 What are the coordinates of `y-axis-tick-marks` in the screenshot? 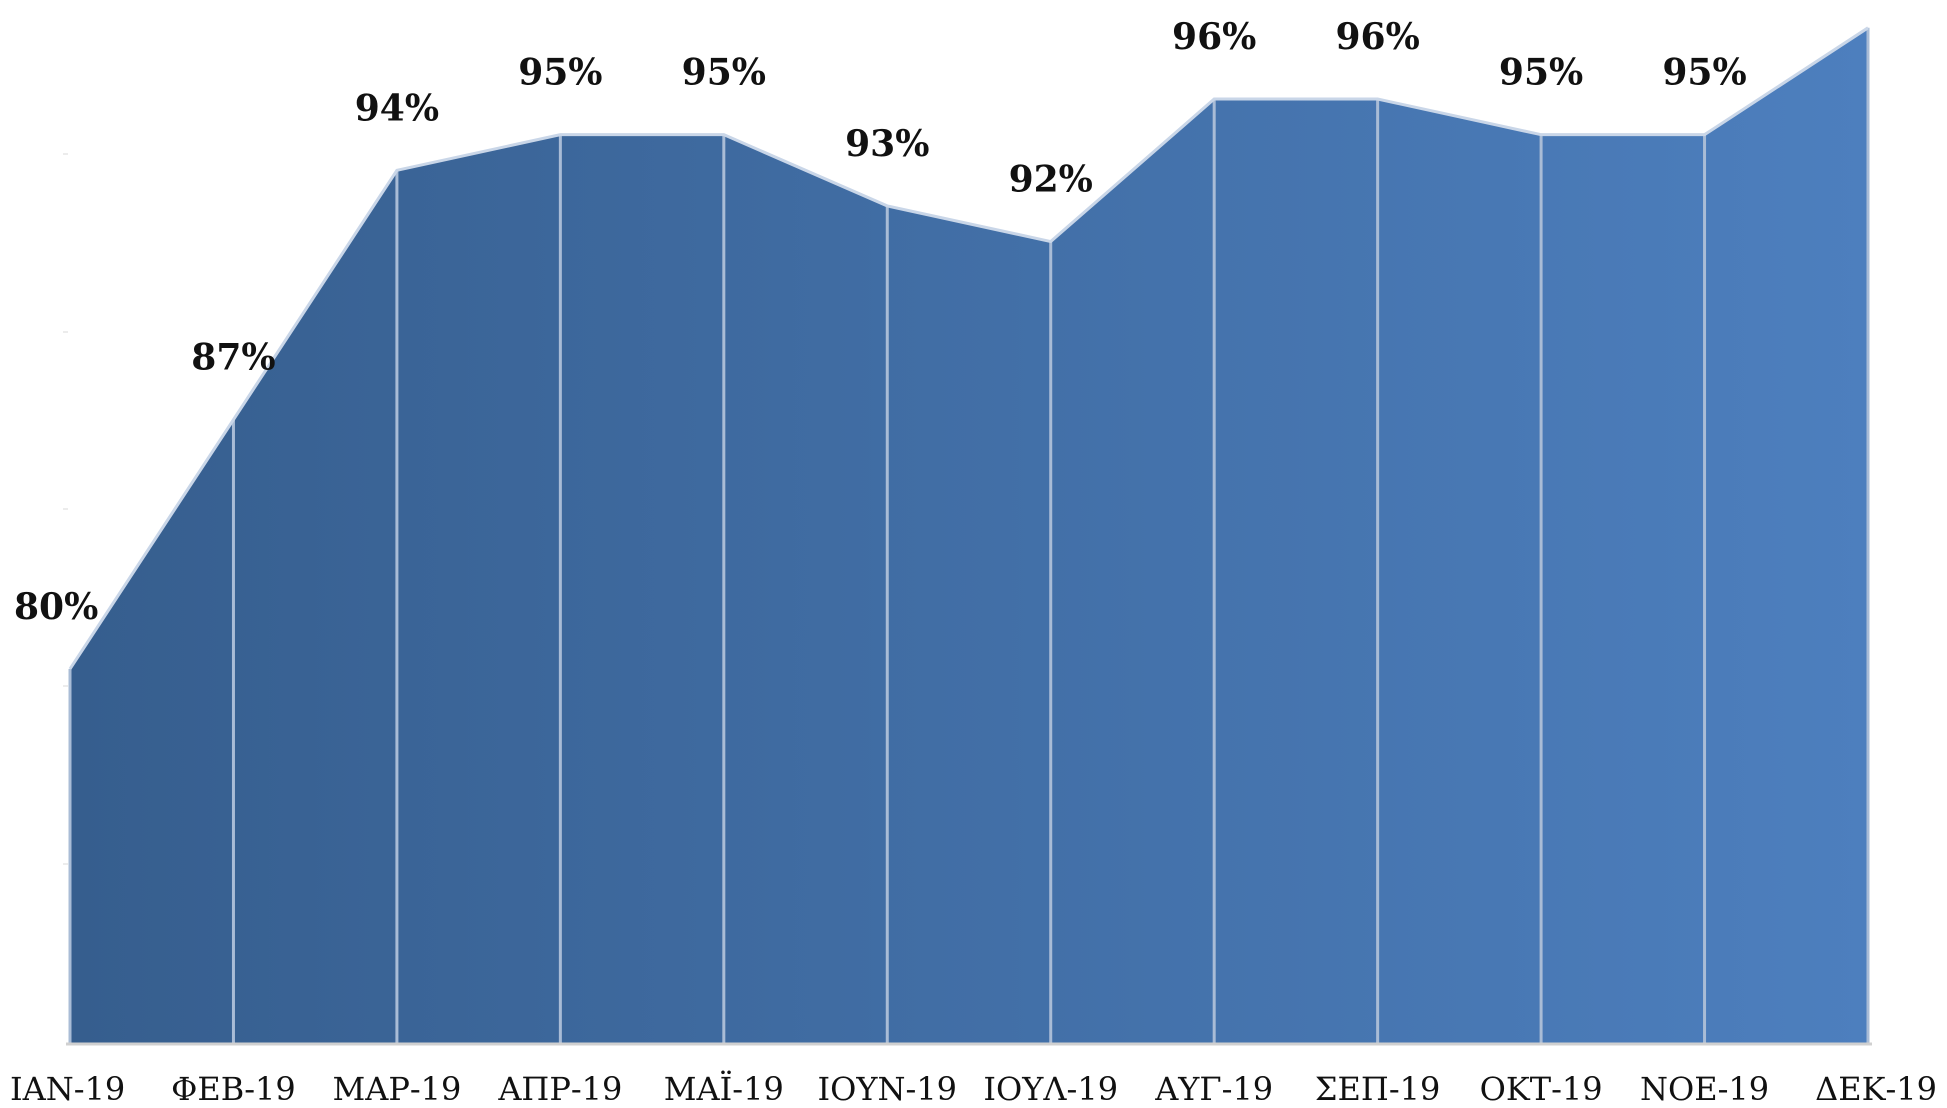 It's located at (65, 509).